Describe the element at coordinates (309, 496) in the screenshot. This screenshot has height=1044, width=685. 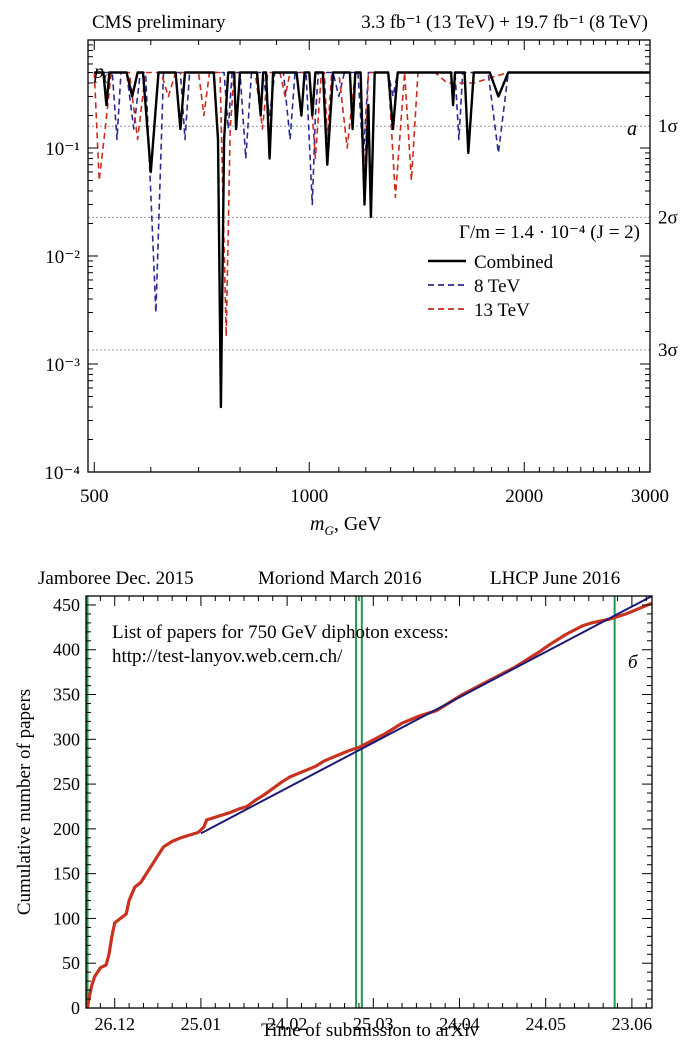
I see `x-tick-label-1000: 1000` at that location.